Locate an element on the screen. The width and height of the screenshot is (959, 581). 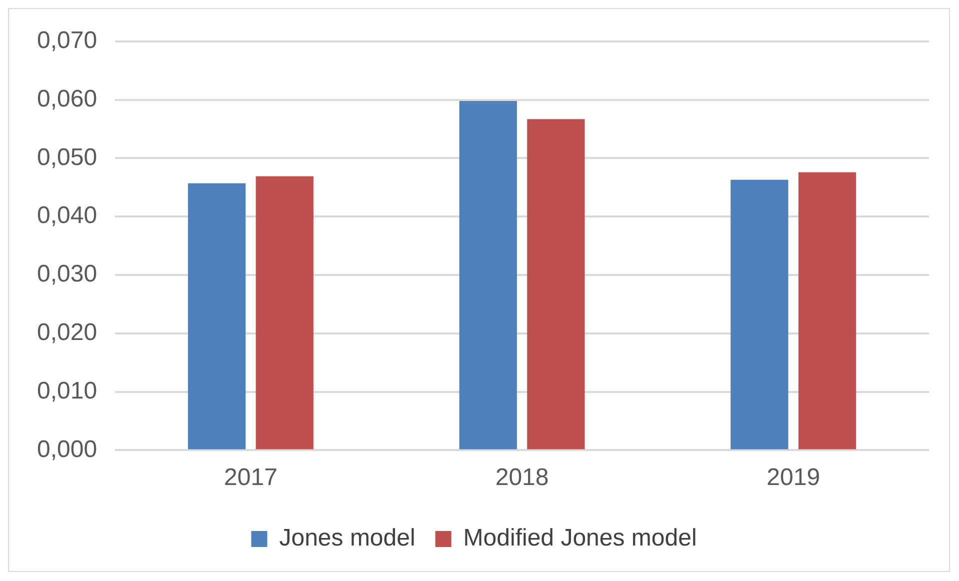
x-tick-label: 2019 is located at coordinates (793, 478).